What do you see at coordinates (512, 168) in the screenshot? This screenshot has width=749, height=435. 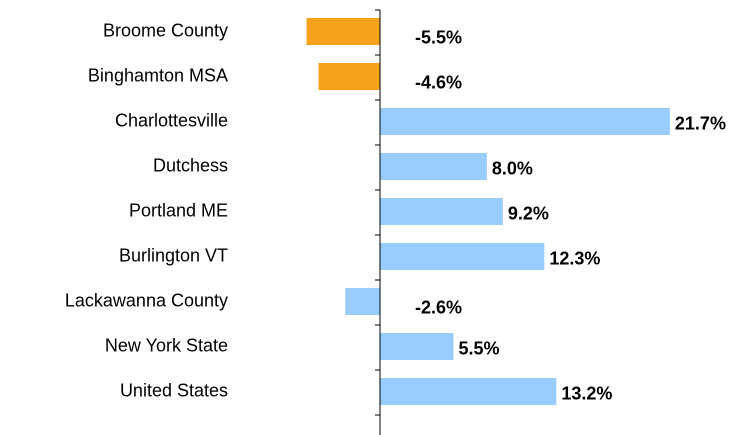 I see `value-label: 8.0%` at bounding box center [512, 168].